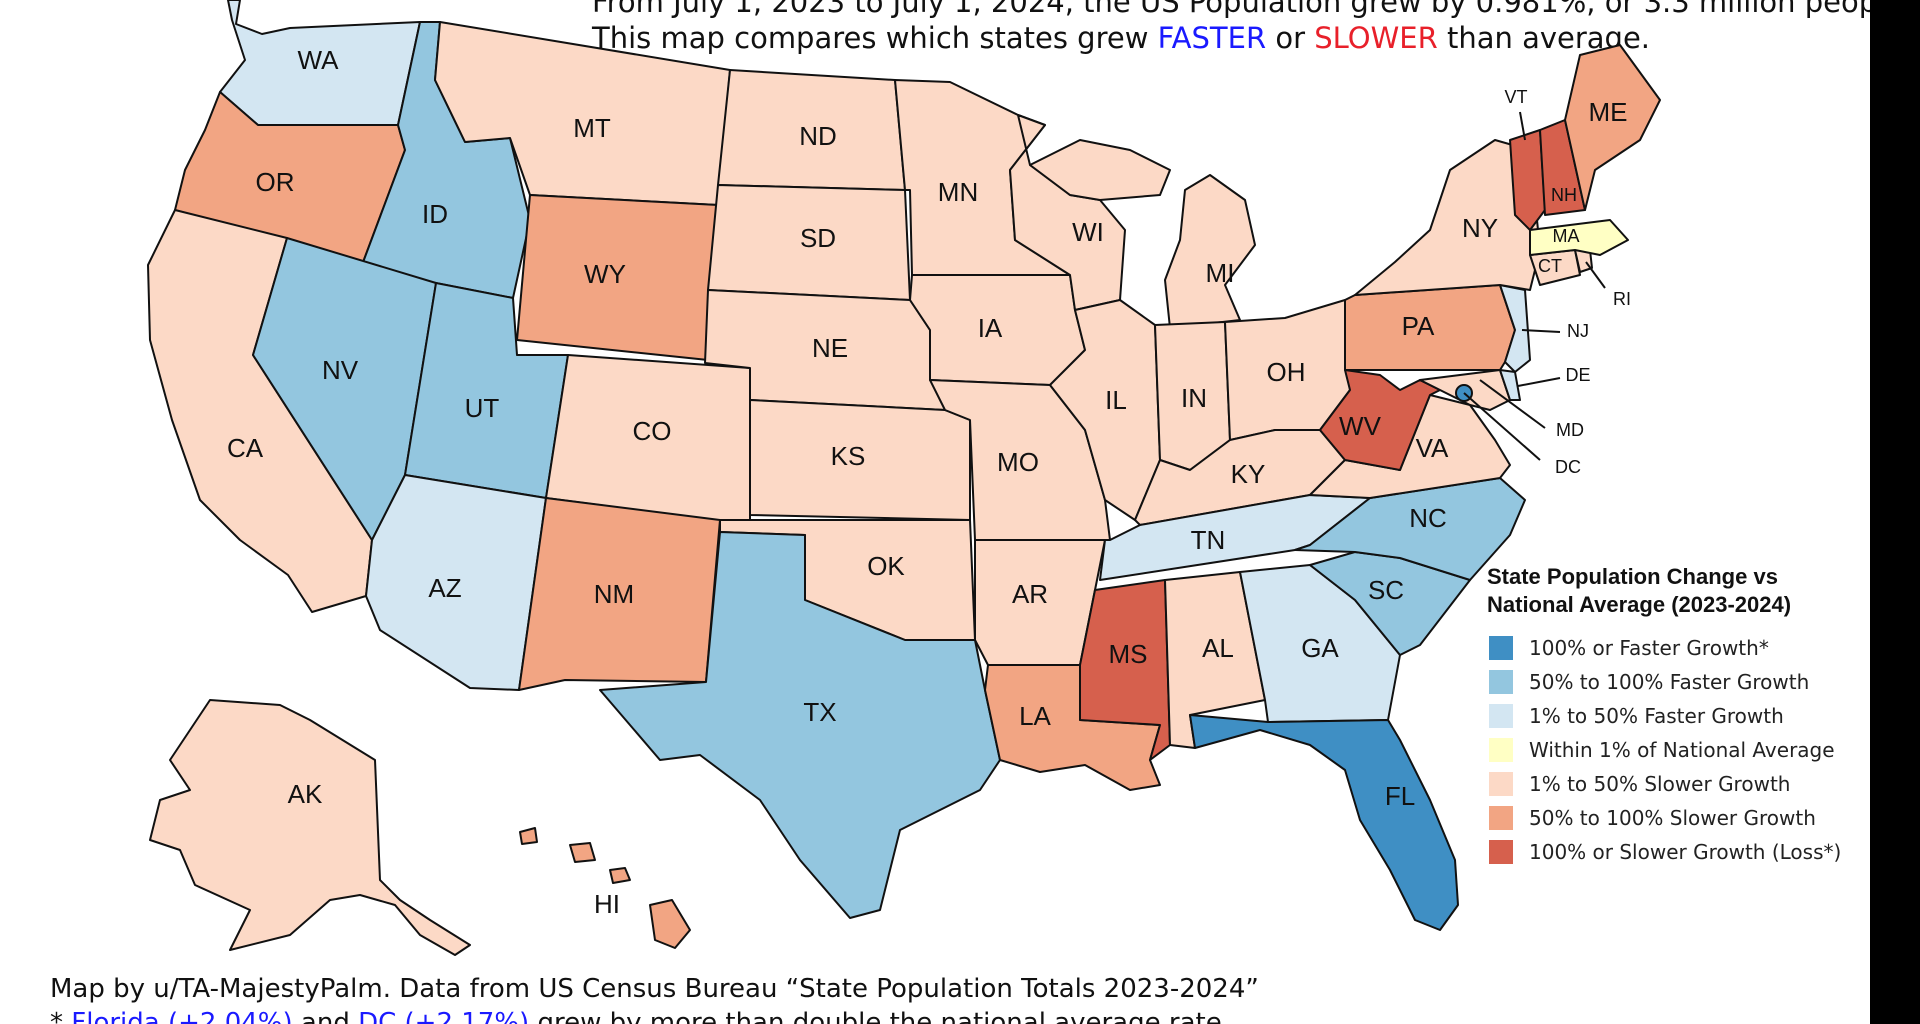  Describe the element at coordinates (1194, 398) in the screenshot. I see `label-in: IN` at that location.